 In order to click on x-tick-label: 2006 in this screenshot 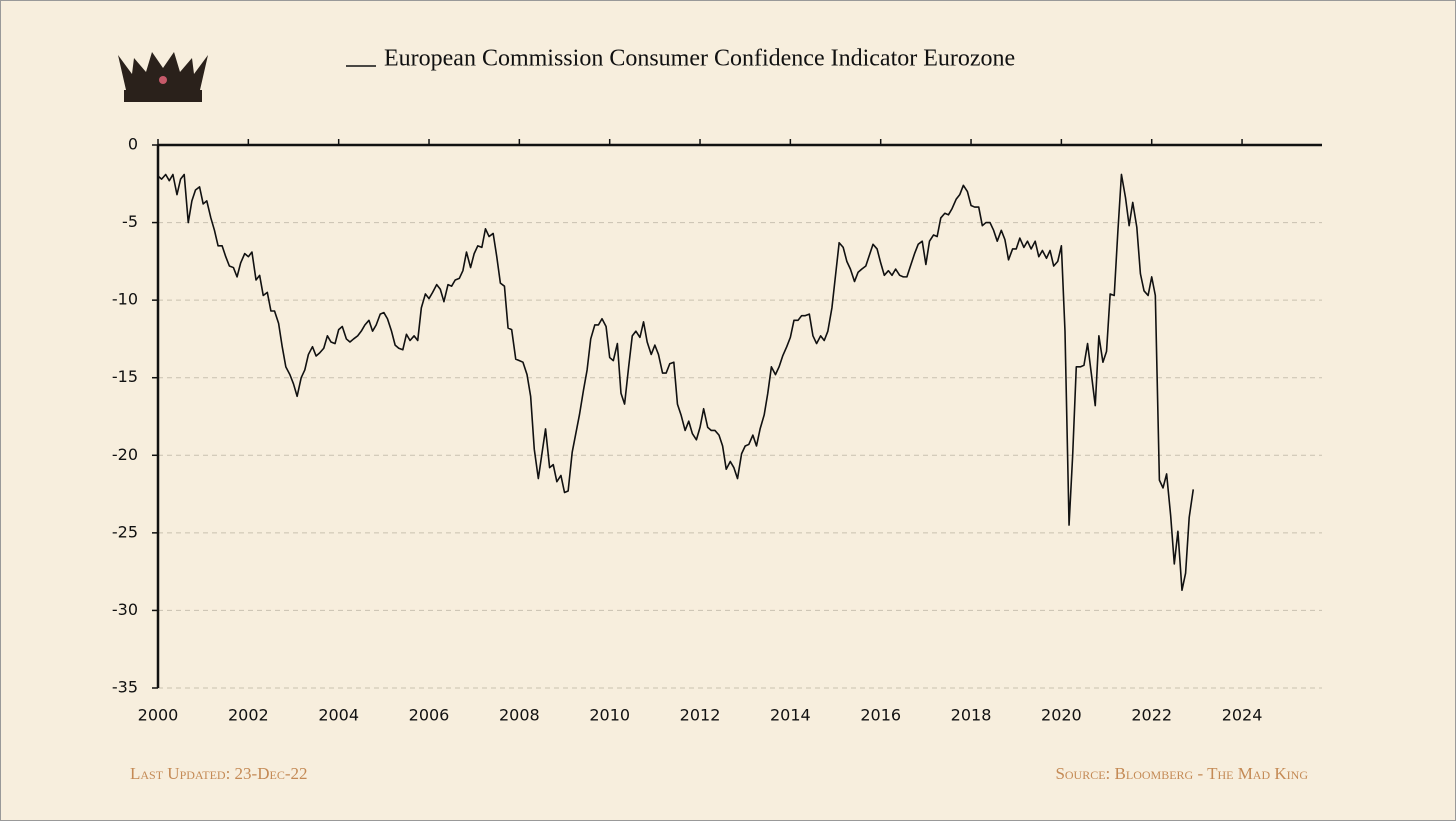, I will do `click(429, 715)`.